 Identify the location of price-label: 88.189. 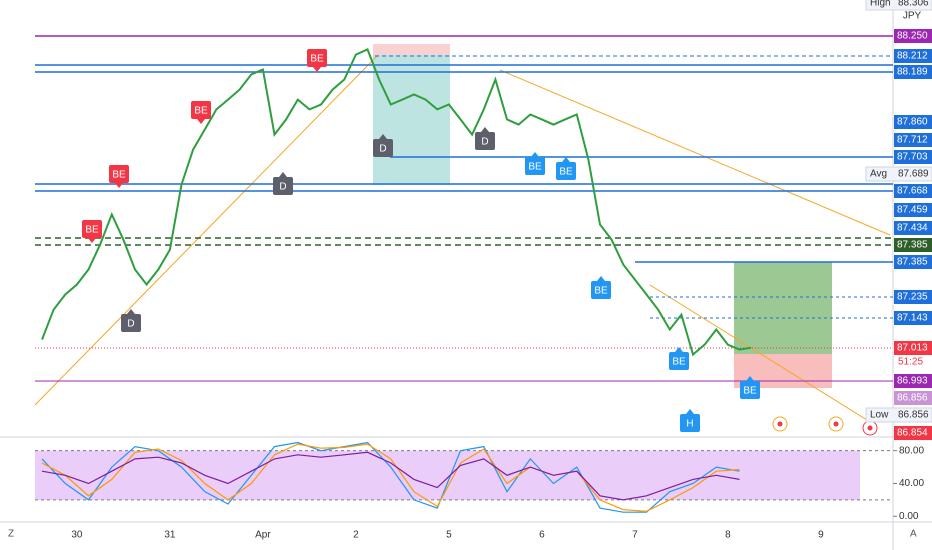
(912, 72).